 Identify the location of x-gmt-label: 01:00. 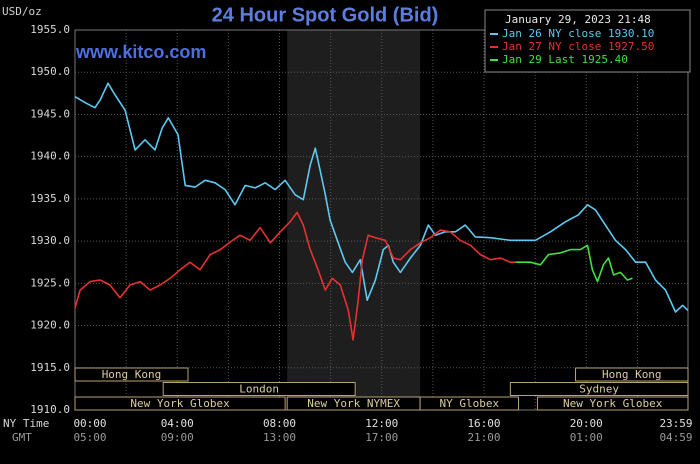
(586, 437).